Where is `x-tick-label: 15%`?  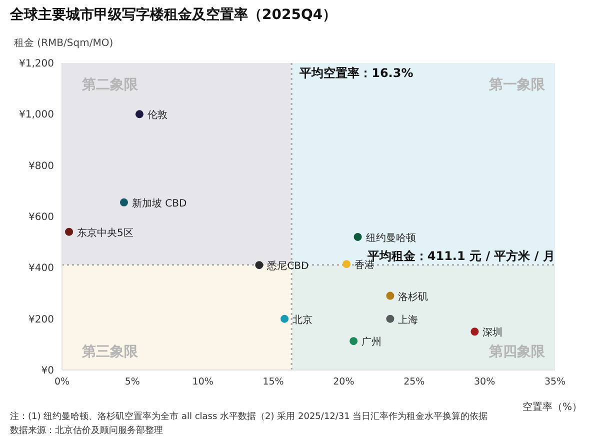
x-tick-label: 15% is located at coordinates (273, 382).